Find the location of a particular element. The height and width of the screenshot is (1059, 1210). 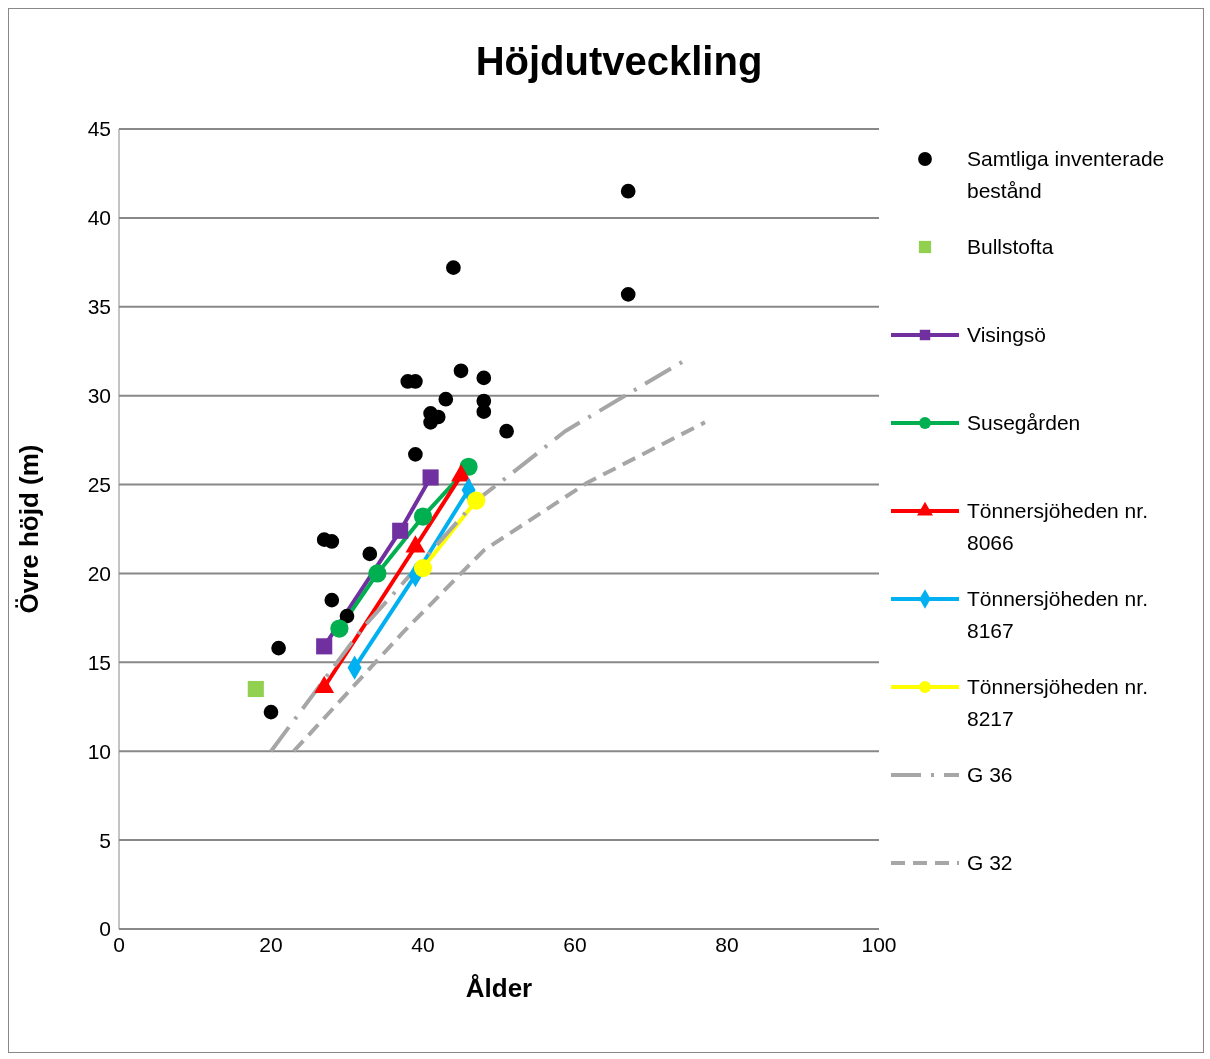

x-axis-title: Ålder is located at coordinates (499, 988).